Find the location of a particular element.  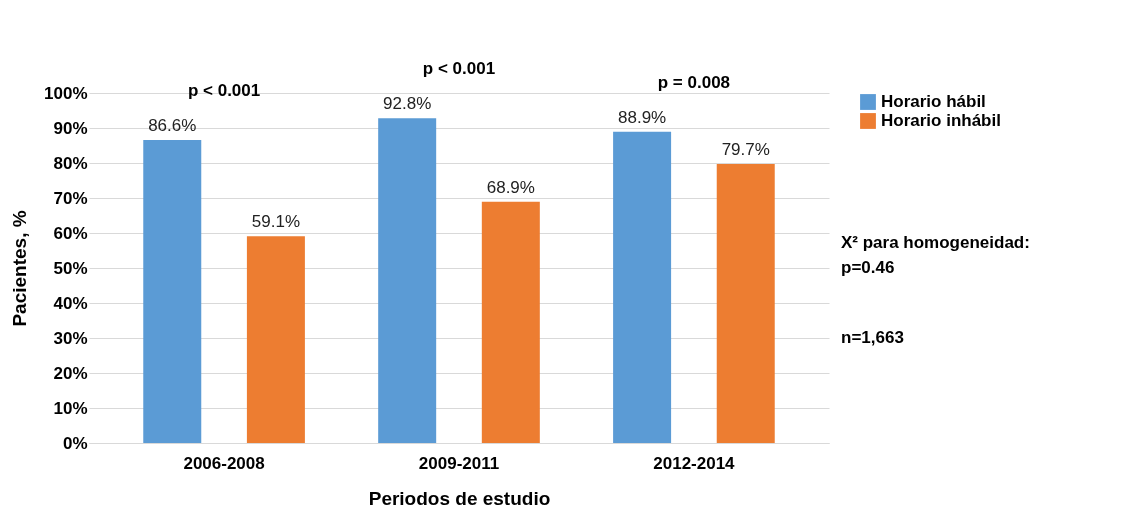

data-label: 92.8% is located at coordinates (407, 104).